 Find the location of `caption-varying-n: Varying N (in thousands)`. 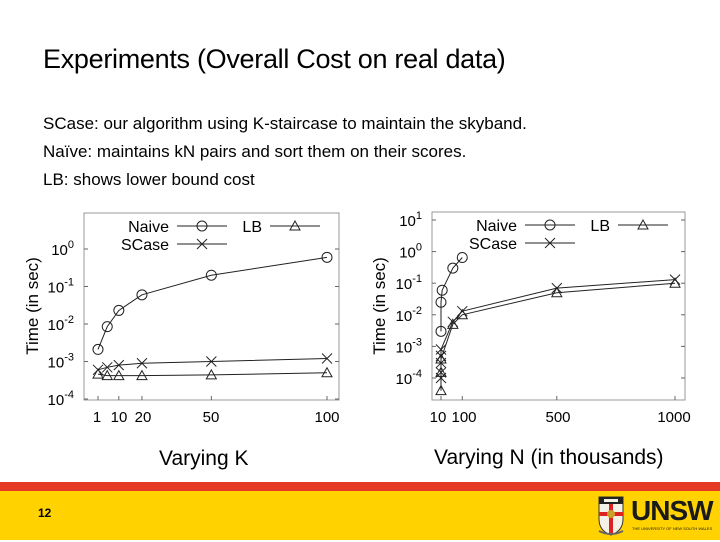

caption-varying-n: Varying N (in thousands) is located at coordinates (549, 457).